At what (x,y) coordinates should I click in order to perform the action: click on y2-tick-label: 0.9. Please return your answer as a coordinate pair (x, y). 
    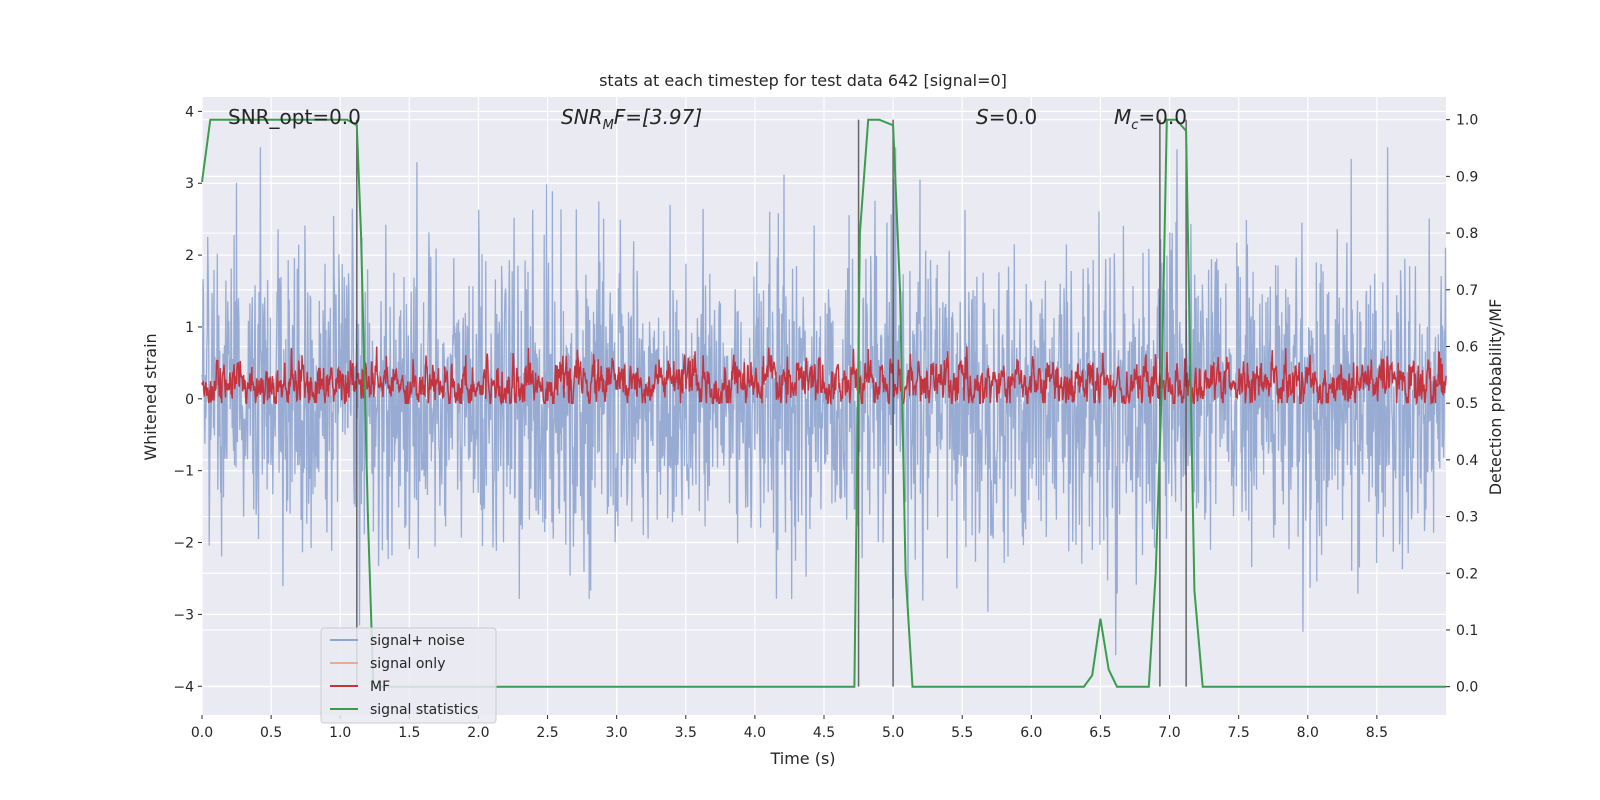
    Looking at the image, I should click on (1467, 177).